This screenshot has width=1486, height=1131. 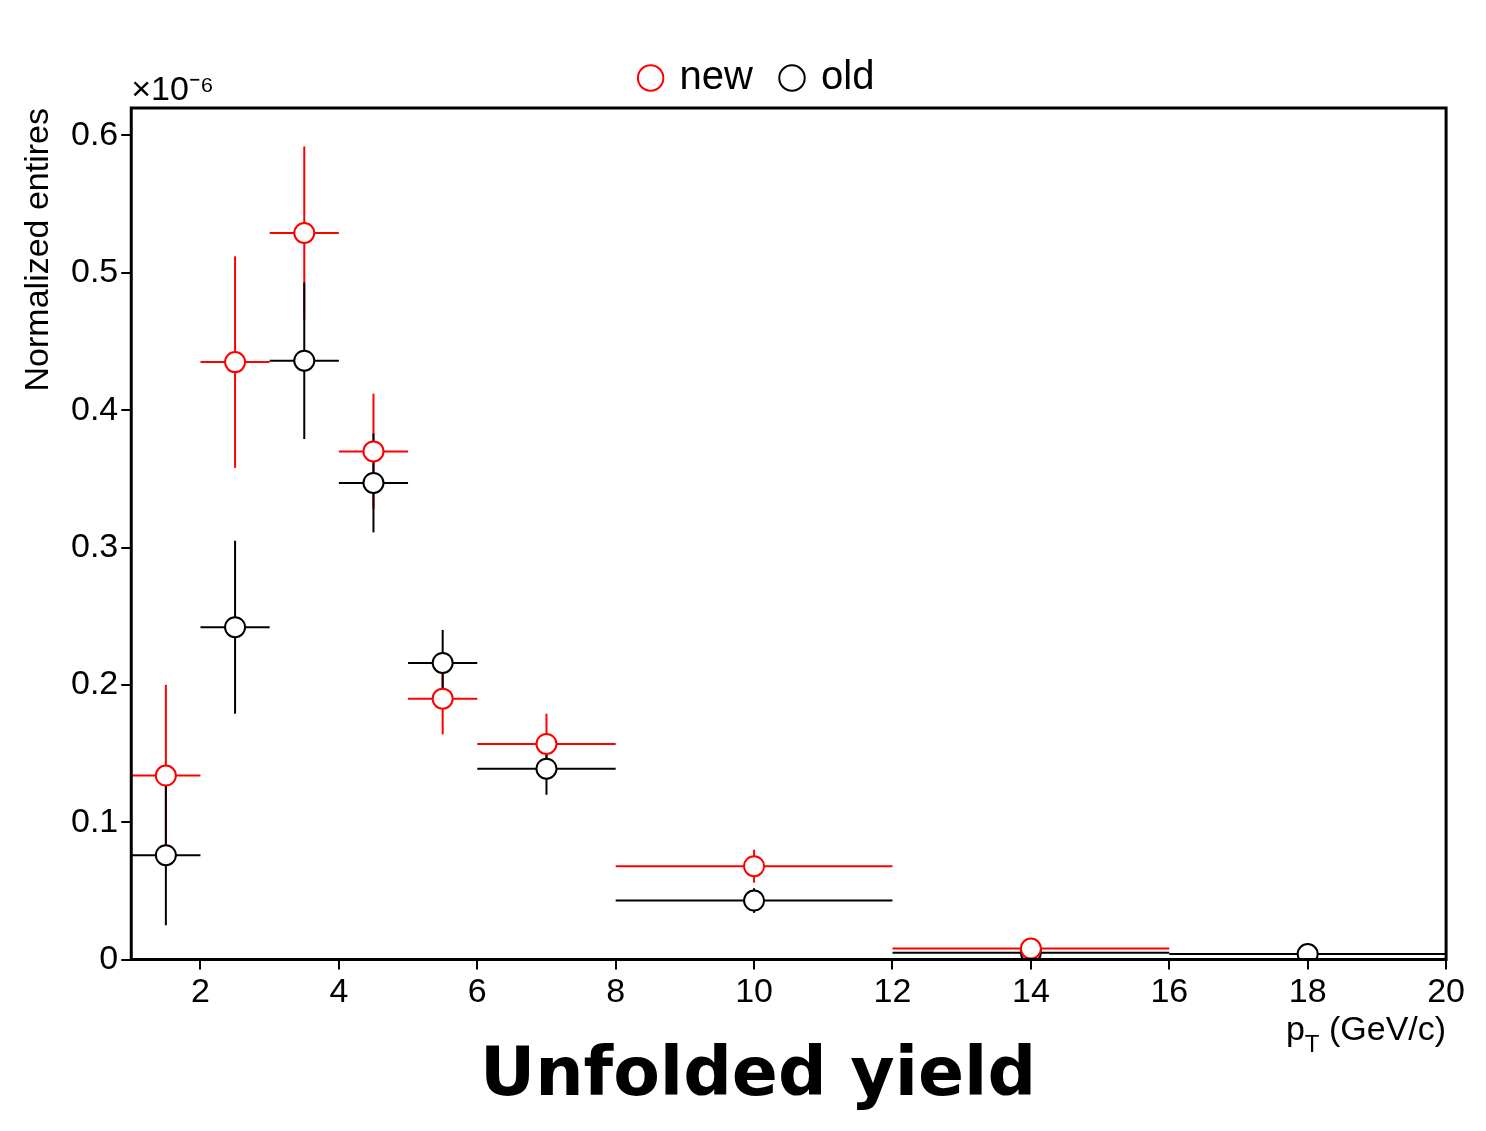 What do you see at coordinates (1030, 990) in the screenshot?
I see `x-tick-label: 14` at bounding box center [1030, 990].